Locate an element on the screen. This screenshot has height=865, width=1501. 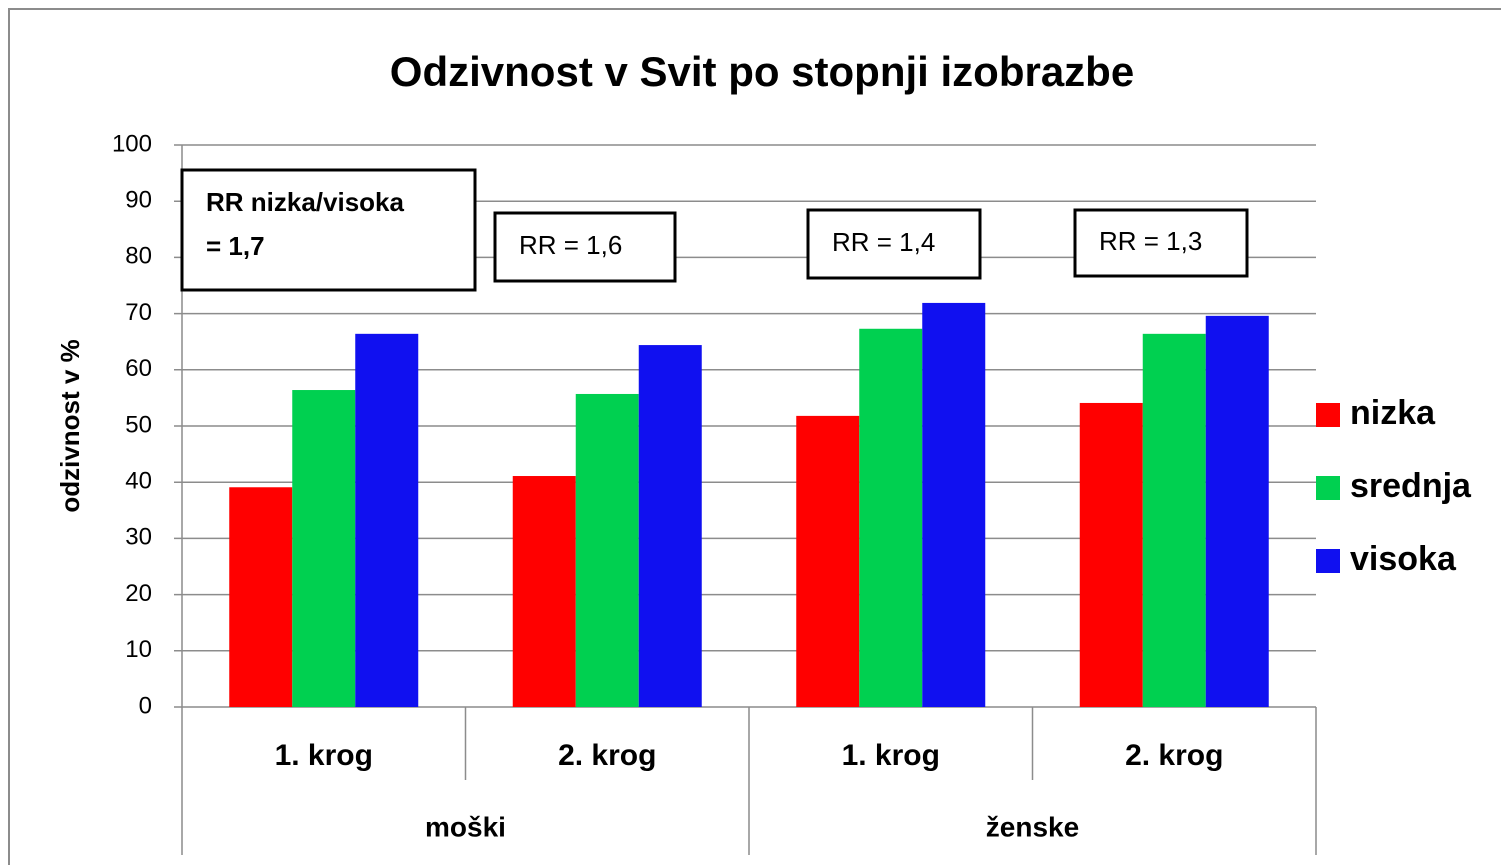
group-label: ženske is located at coordinates (1032, 826).